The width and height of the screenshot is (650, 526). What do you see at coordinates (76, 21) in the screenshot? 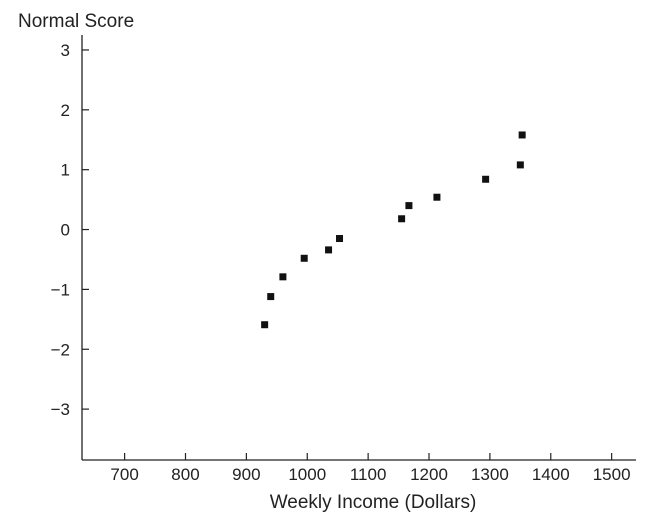
I see `y-axis-title: Normal Score` at bounding box center [76, 21].